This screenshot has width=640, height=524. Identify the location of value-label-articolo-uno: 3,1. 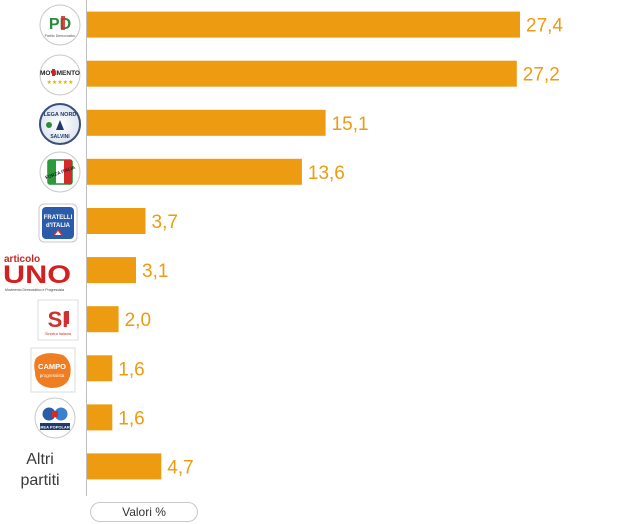
(155, 271).